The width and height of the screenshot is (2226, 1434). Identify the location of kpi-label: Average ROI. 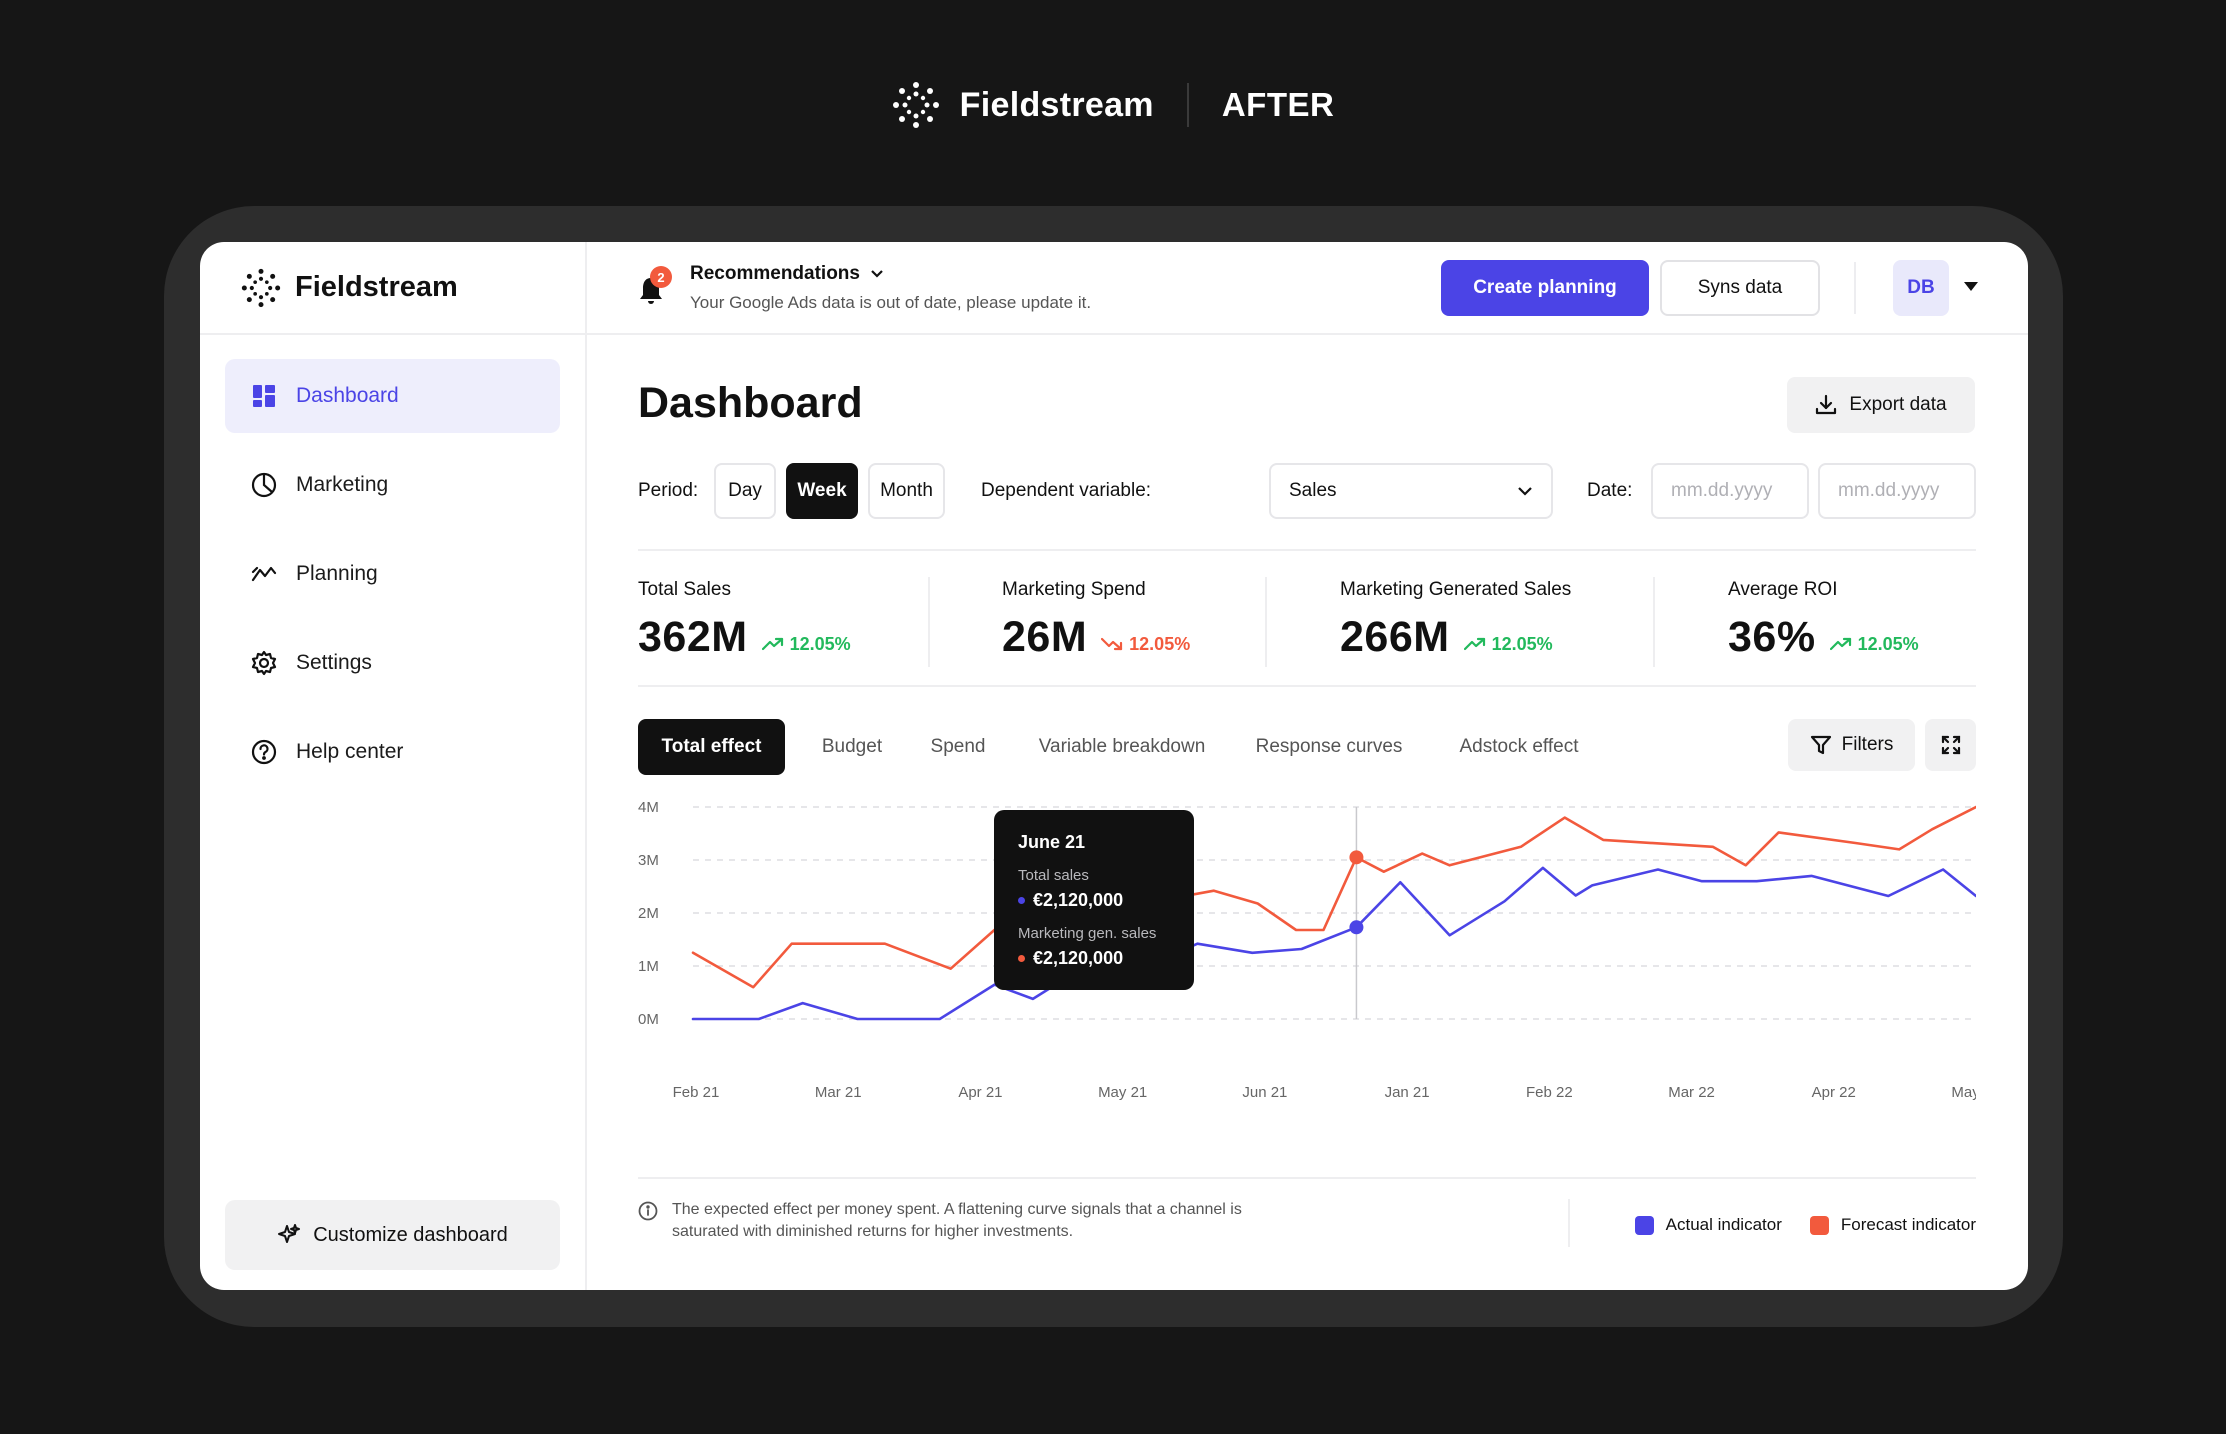
(1783, 589).